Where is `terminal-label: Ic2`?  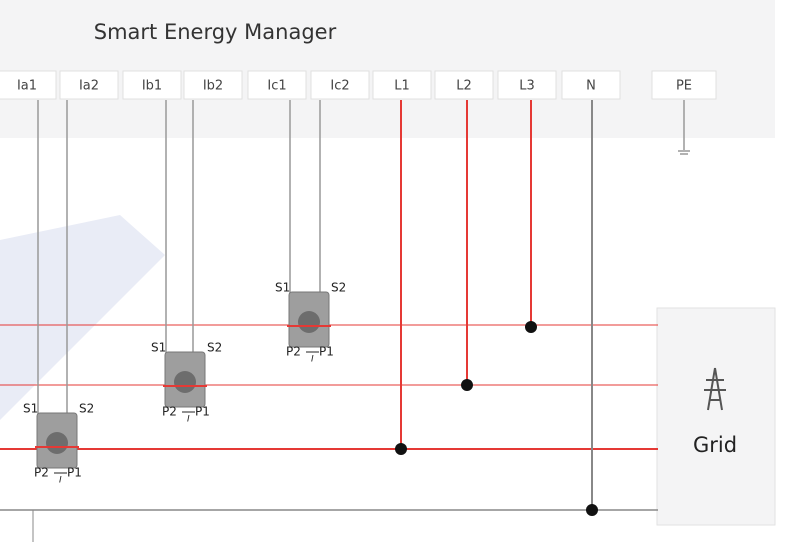
terminal-label: Ic2 is located at coordinates (339, 86).